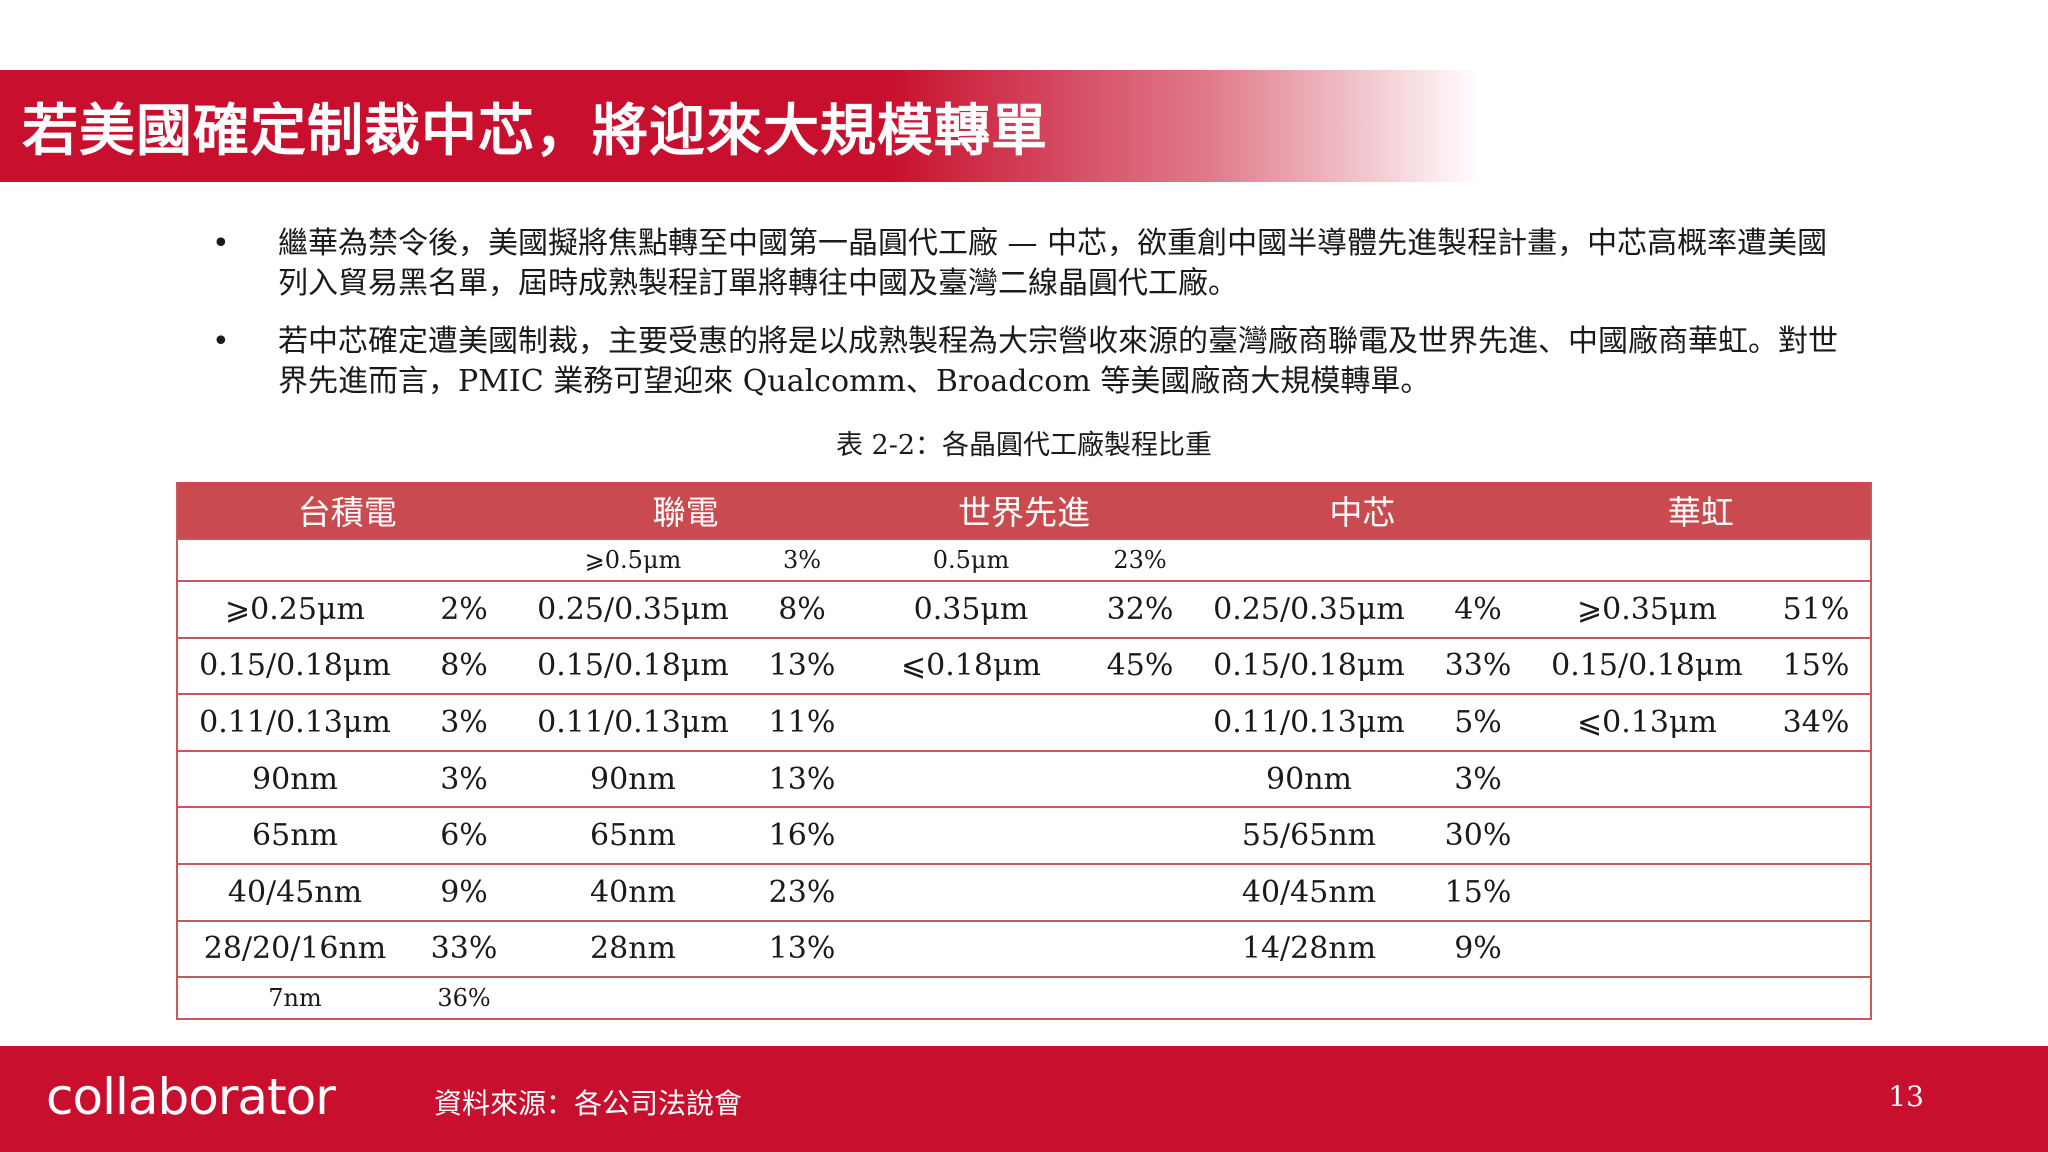 This screenshot has height=1152, width=2048. Describe the element at coordinates (1478, 722) in the screenshot. I see `share-percent-cell: 5%` at that location.